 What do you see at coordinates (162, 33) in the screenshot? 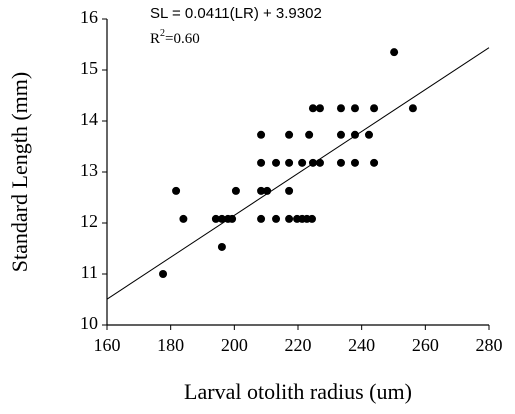
I see `r2-sup: 2` at bounding box center [162, 33].